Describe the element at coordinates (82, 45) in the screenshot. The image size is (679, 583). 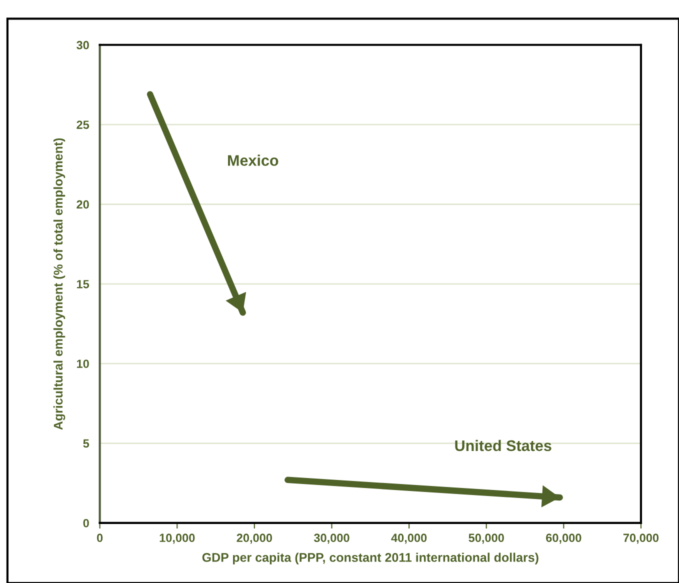
I see `y-tick-label: 30` at that location.